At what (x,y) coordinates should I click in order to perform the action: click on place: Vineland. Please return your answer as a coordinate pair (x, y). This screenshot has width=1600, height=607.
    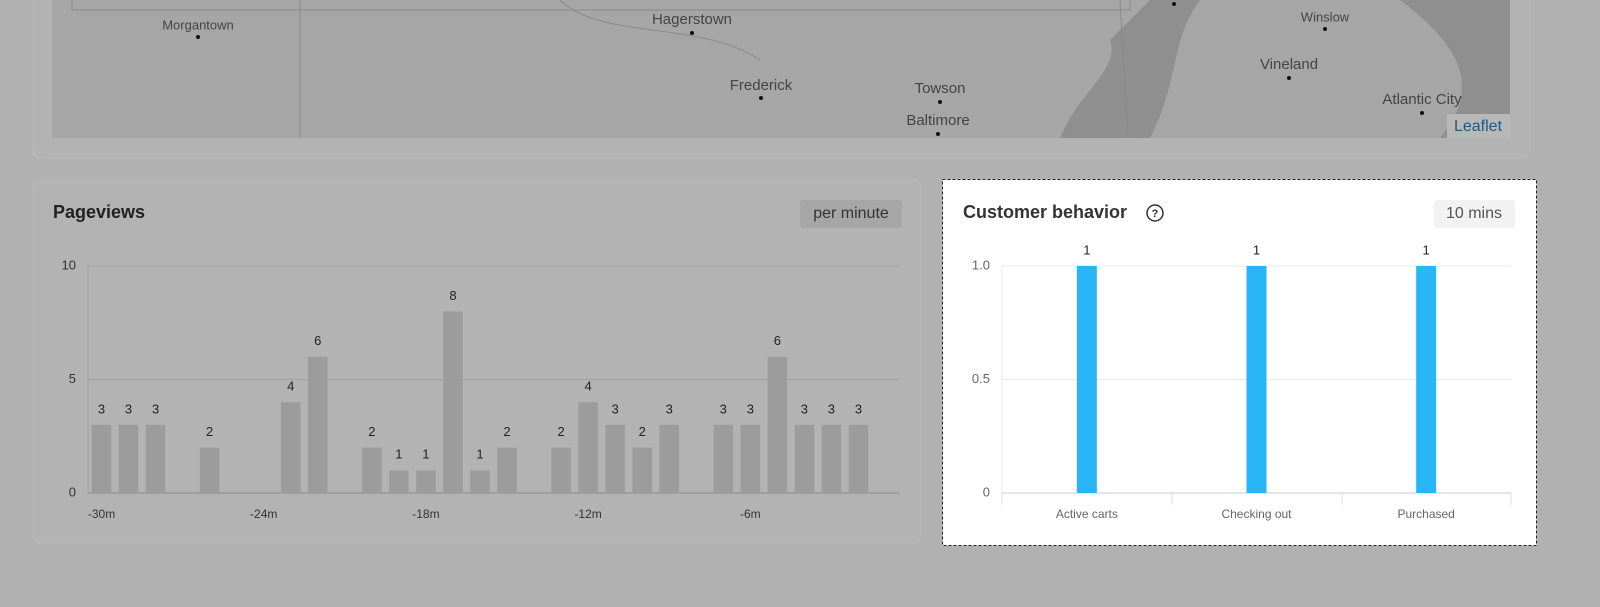
    Looking at the image, I should click on (1289, 64).